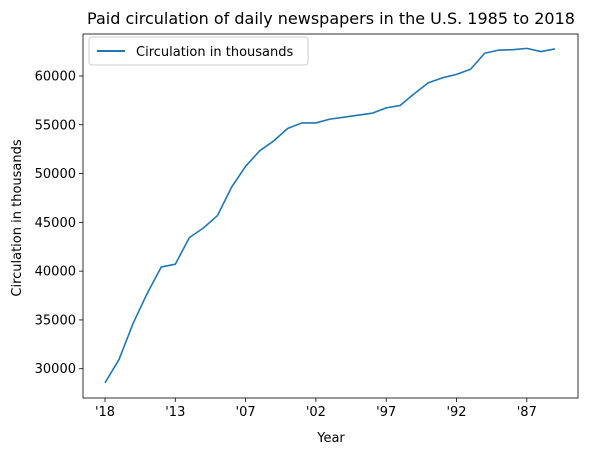 The image size is (594, 455). I want to click on x-tick-label: '13, so click(175, 412).